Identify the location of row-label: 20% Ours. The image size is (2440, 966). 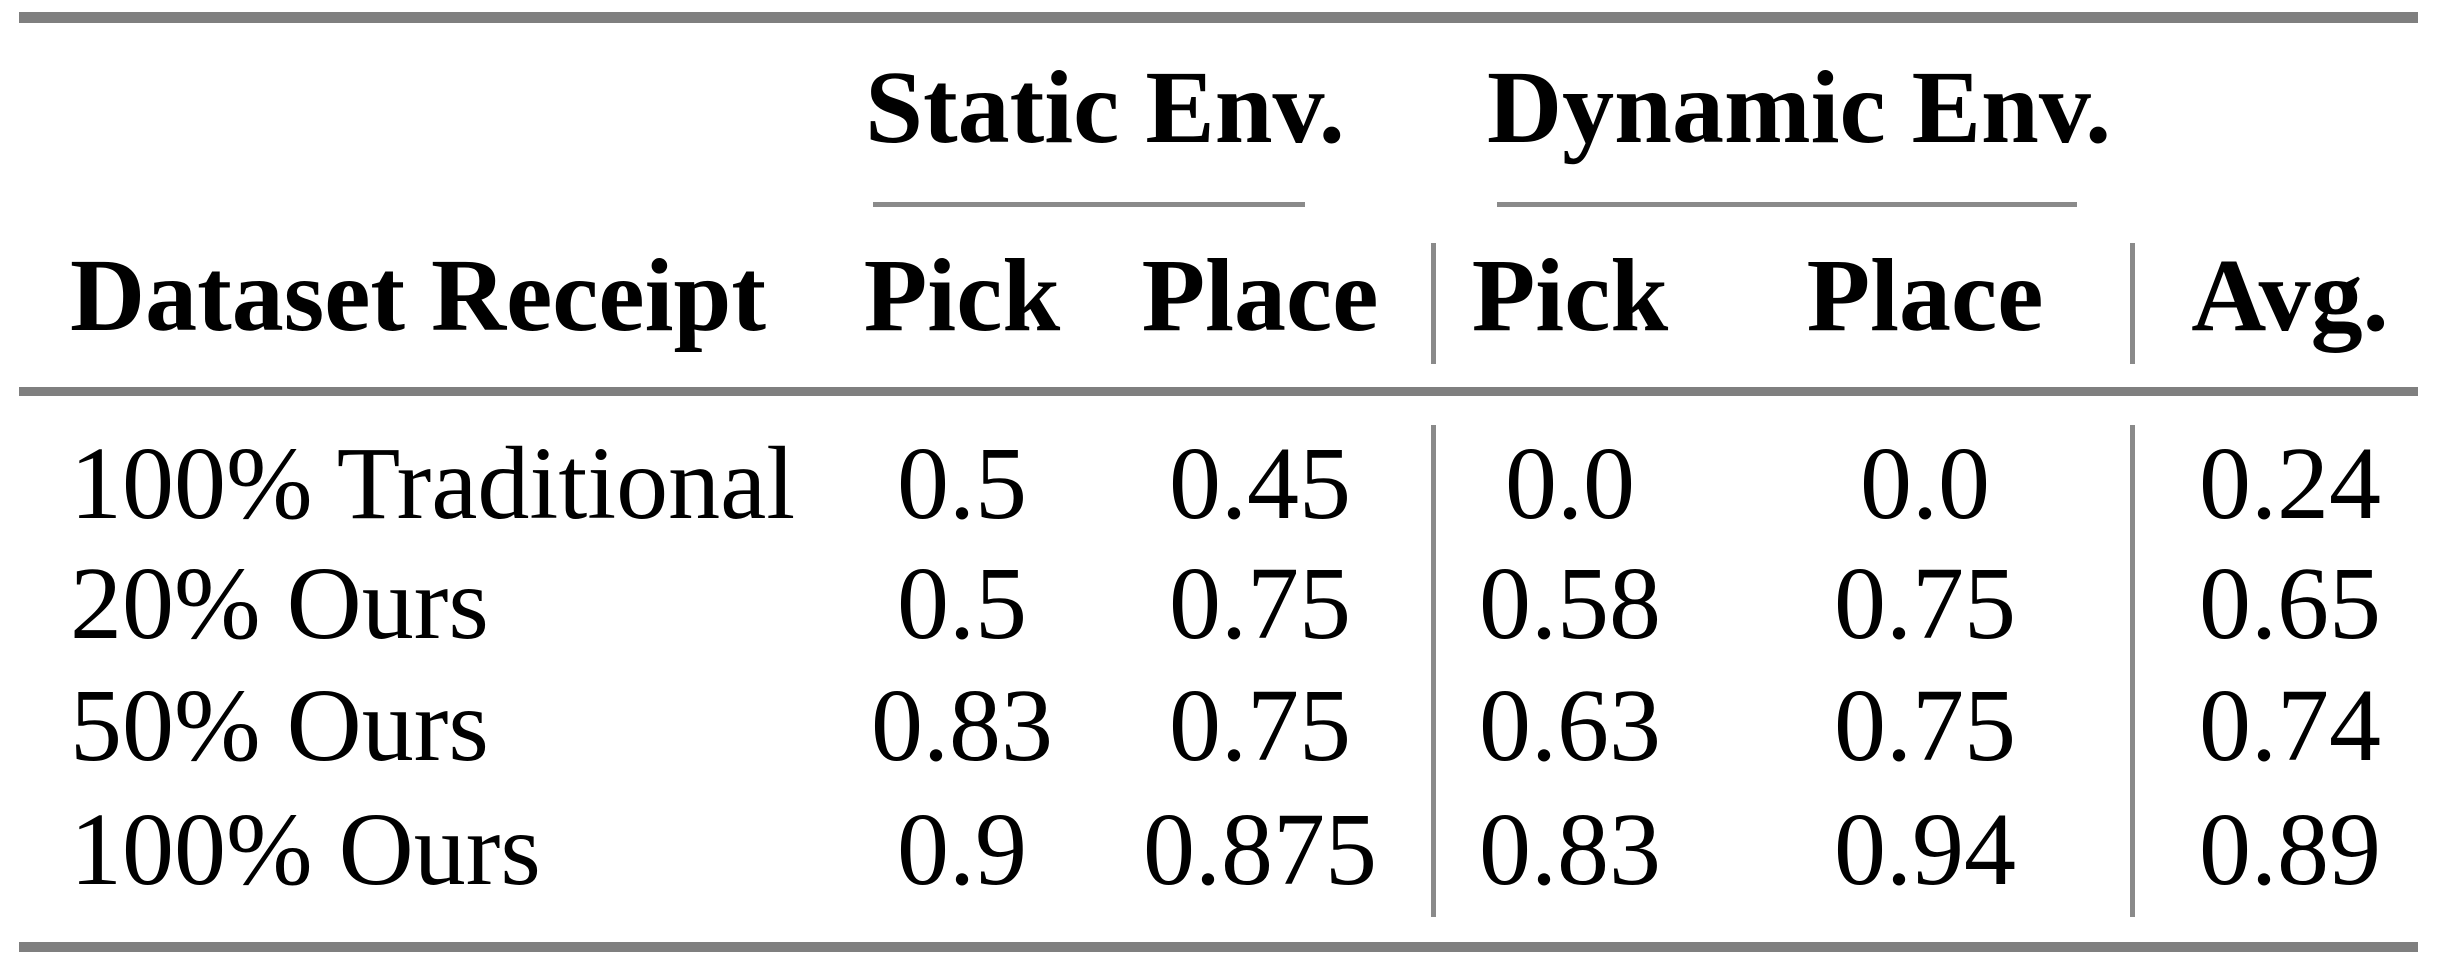
(279, 603).